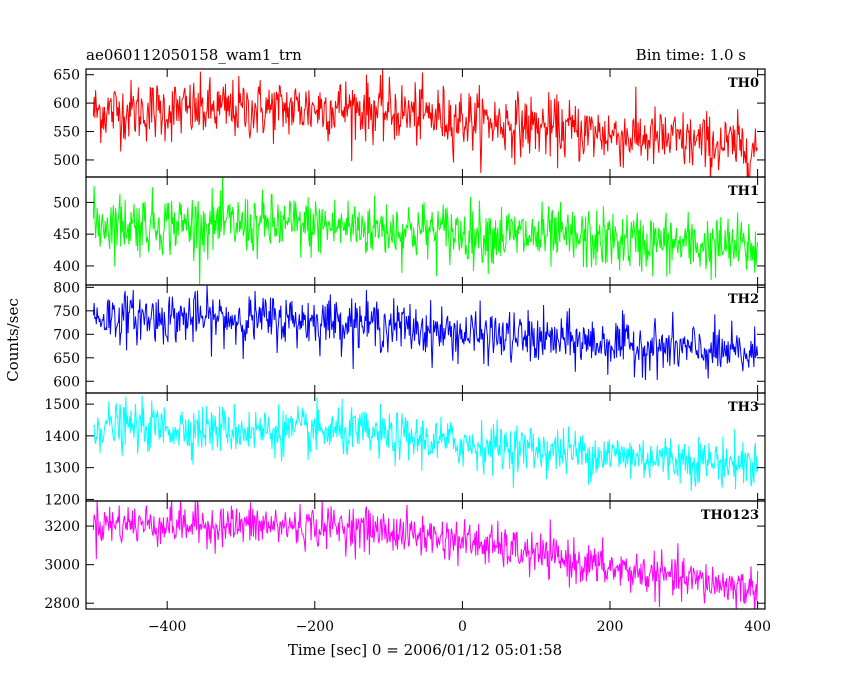 Image resolution: width=850 pixels, height=680 pixels. What do you see at coordinates (62, 469) in the screenshot?
I see `y-tick-label-th3: 1300` at bounding box center [62, 469].